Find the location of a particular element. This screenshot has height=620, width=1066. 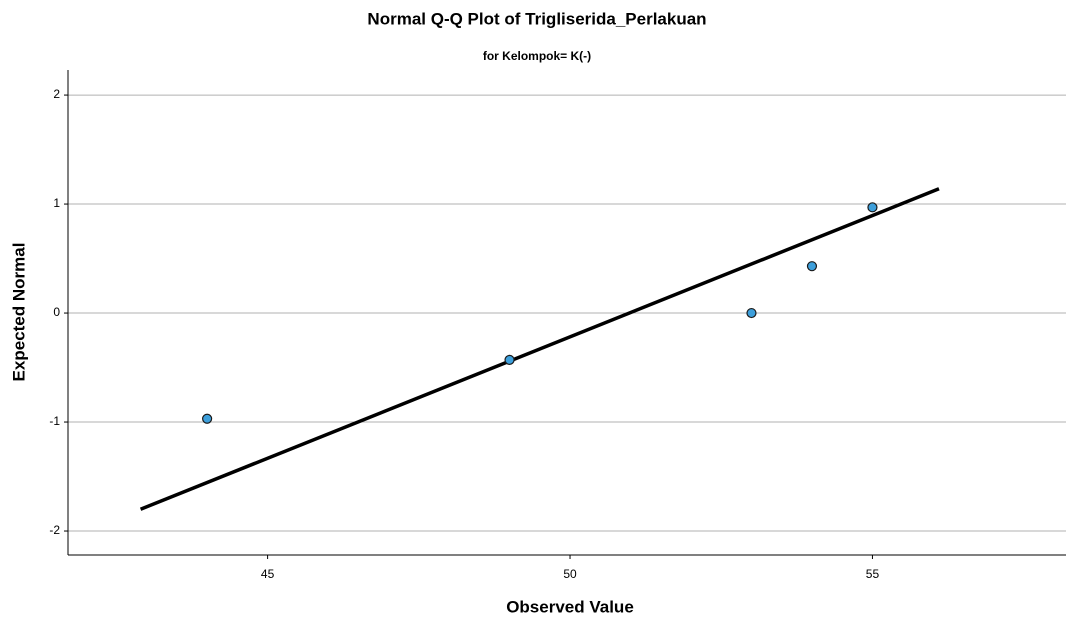

y-axis-label: Expected Normal is located at coordinates (18, 312).